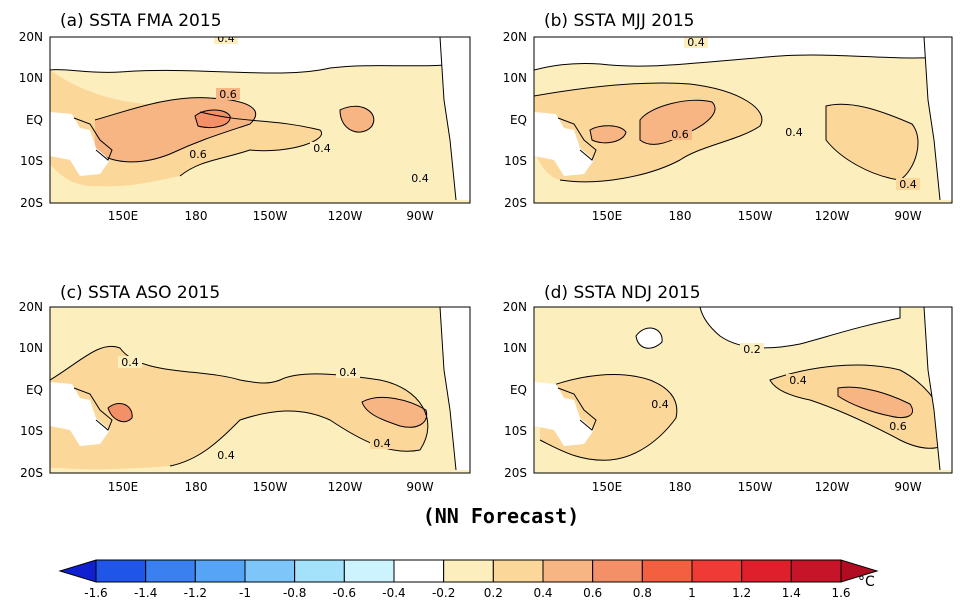 The width and height of the screenshot is (967, 603). I want to click on panel-c-land-maritime-continent, so click(80, 414).